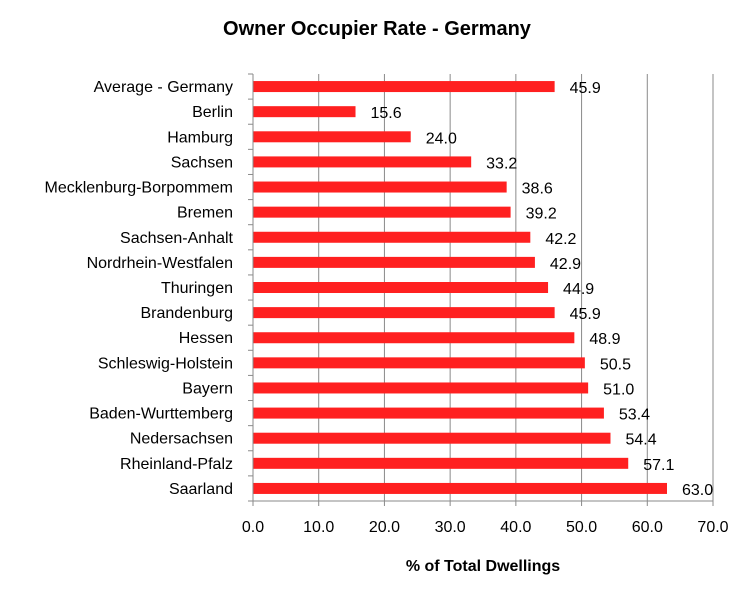 The width and height of the screenshot is (754, 593). What do you see at coordinates (177, 238) in the screenshot?
I see `category-label: Sachsen-Anhalt` at bounding box center [177, 238].